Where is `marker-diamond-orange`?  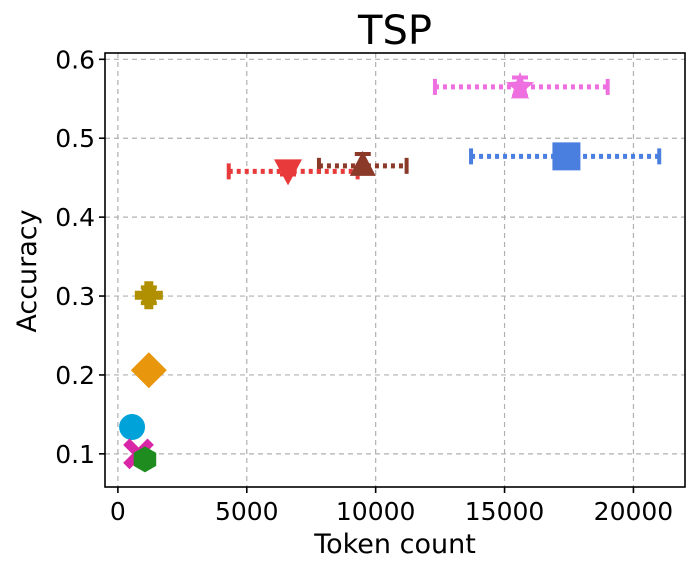 marker-diamond-orange is located at coordinates (148, 370).